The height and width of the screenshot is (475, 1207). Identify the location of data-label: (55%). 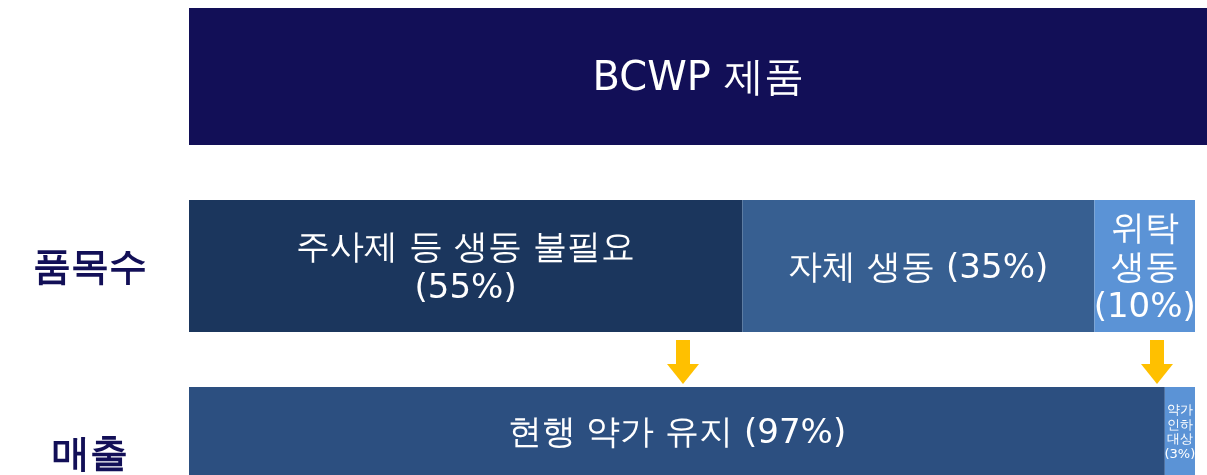
(465, 285).